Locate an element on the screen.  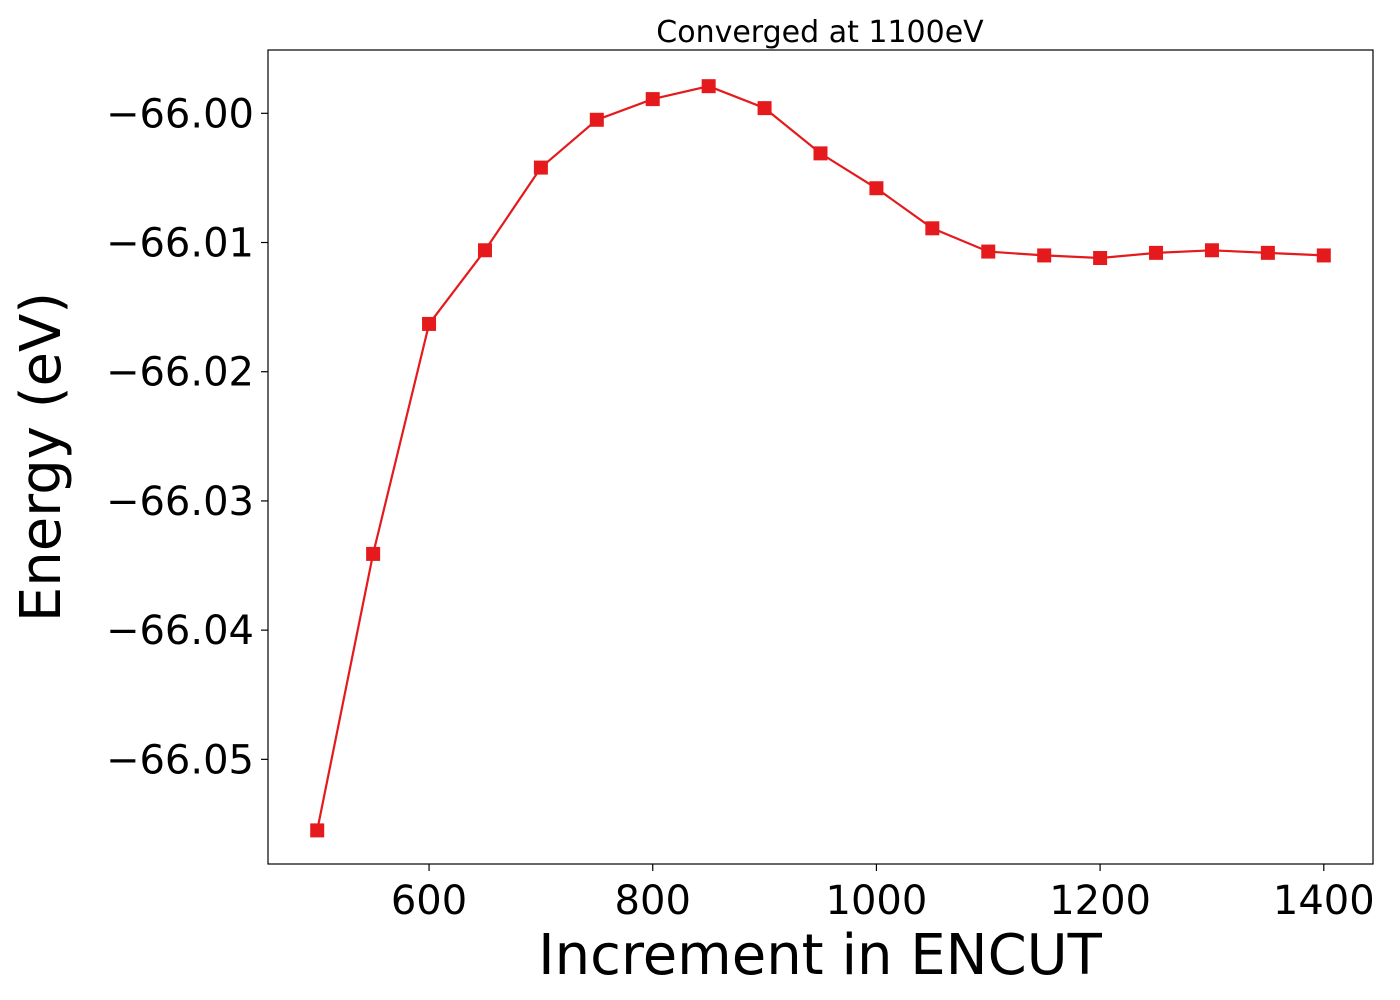
x-tick-label: 600 is located at coordinates (429, 901).